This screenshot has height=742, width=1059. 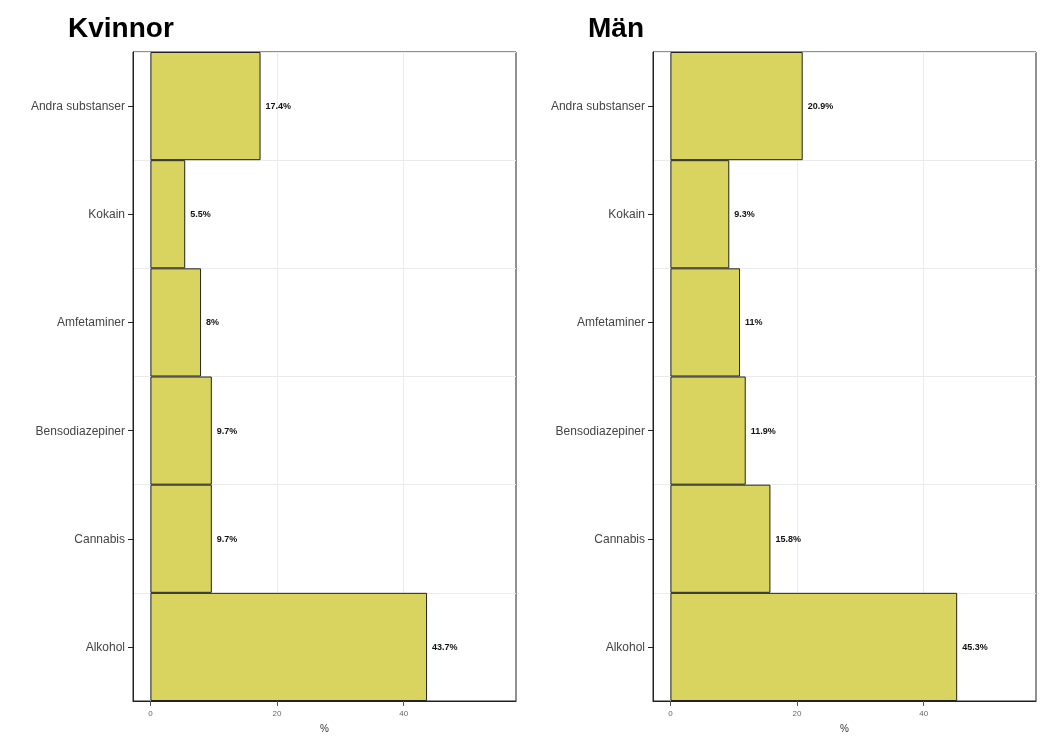 I want to click on chart-title: Kvinnor, so click(x=121, y=27).